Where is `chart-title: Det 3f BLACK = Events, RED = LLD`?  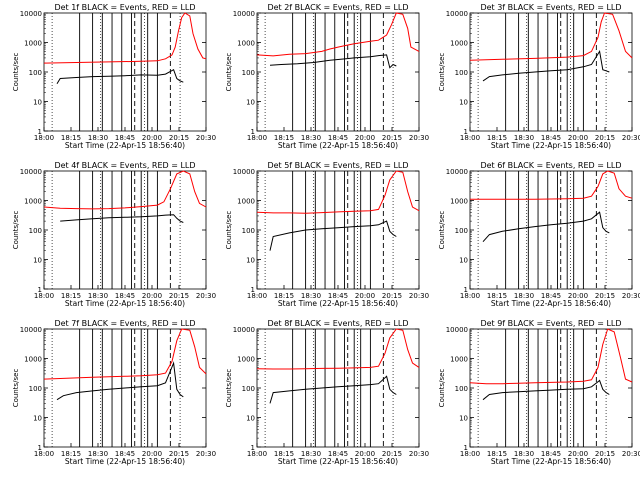 chart-title: Det 3f BLACK = Events, RED = LLD is located at coordinates (550, 7).